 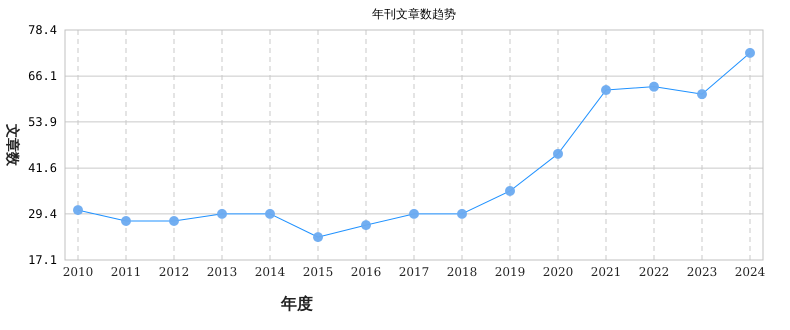 What do you see at coordinates (606, 272) in the screenshot?
I see `x-tick-label: 2021` at bounding box center [606, 272].